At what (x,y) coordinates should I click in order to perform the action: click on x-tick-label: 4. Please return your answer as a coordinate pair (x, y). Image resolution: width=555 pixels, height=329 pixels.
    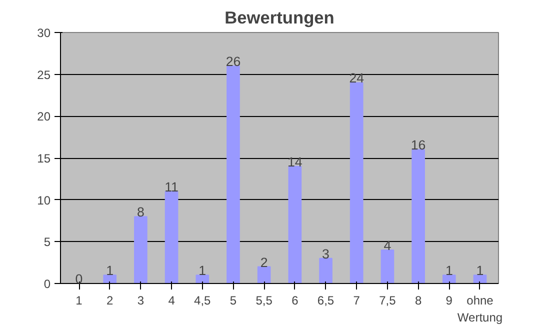
    Looking at the image, I should click on (172, 301).